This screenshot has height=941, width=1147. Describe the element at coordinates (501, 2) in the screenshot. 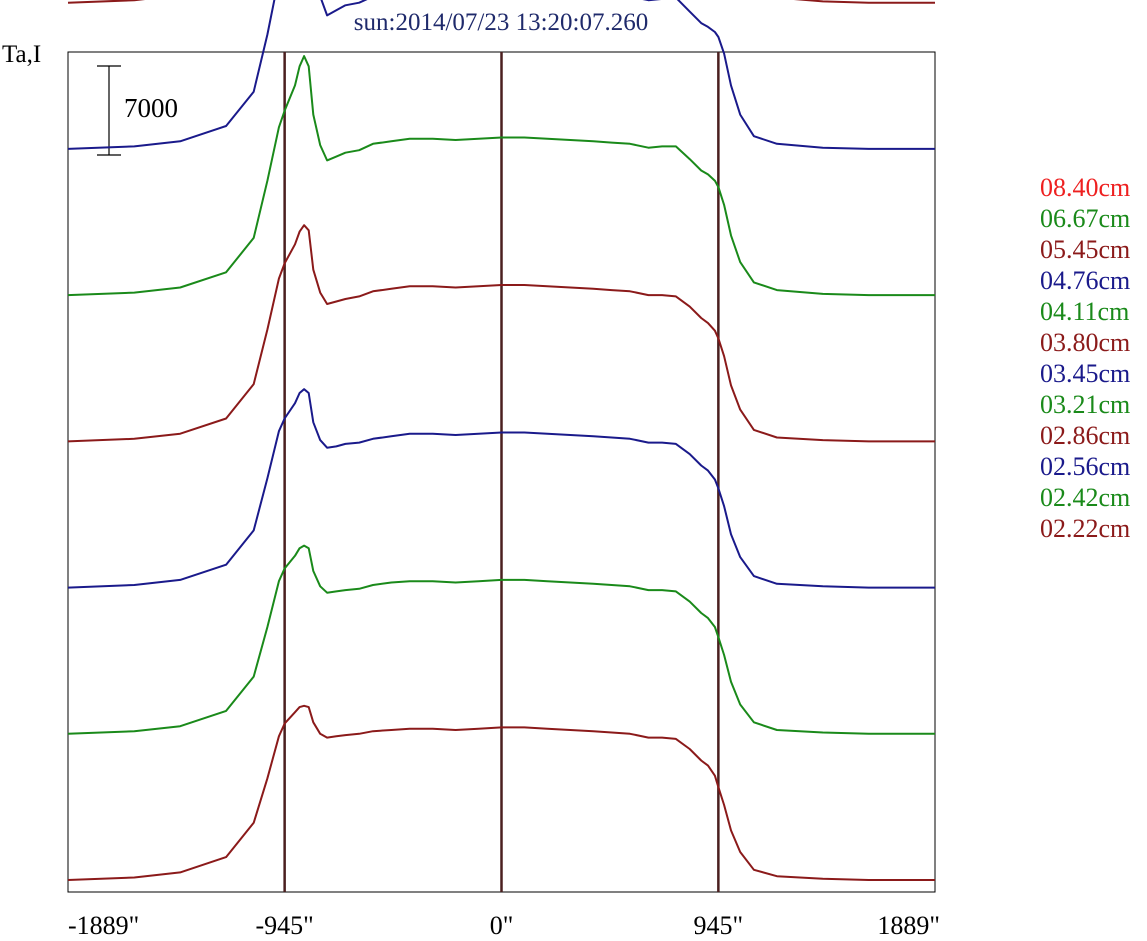

I see `series-line-03.80cm` at that location.